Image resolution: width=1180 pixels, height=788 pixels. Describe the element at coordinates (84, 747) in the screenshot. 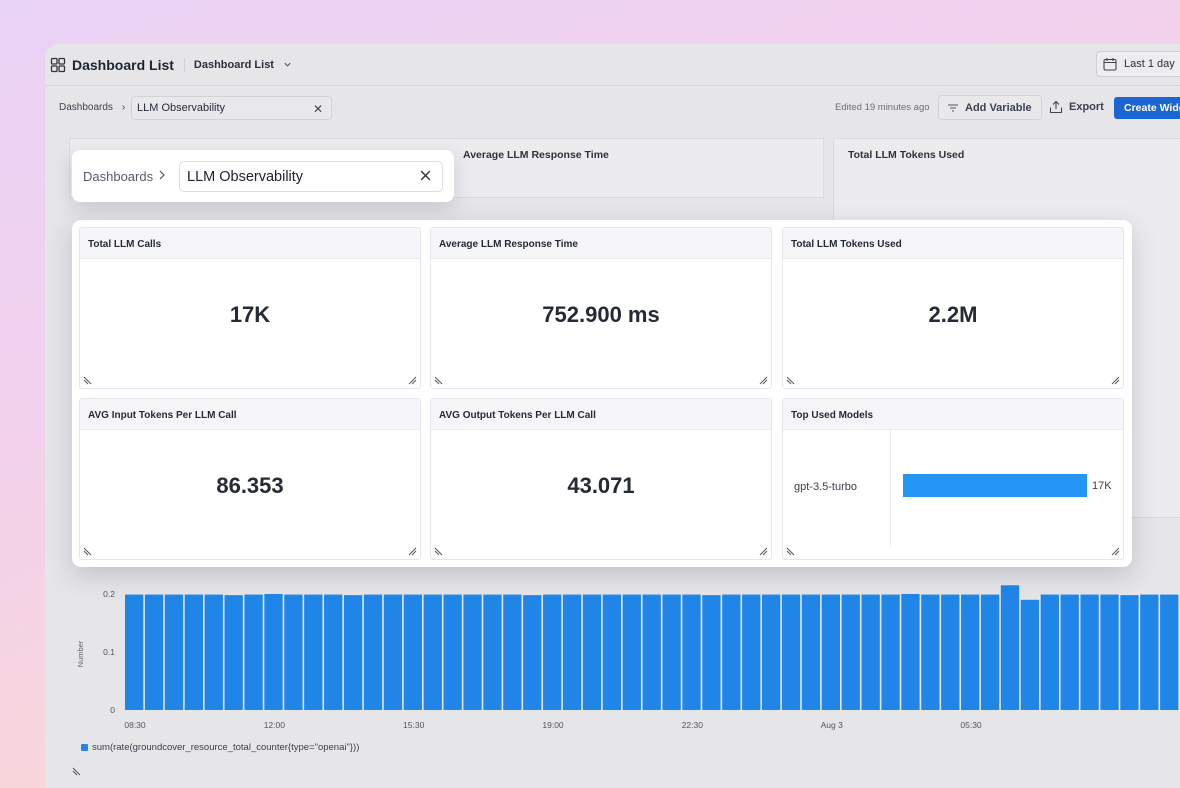

I see `legend-swatch` at that location.